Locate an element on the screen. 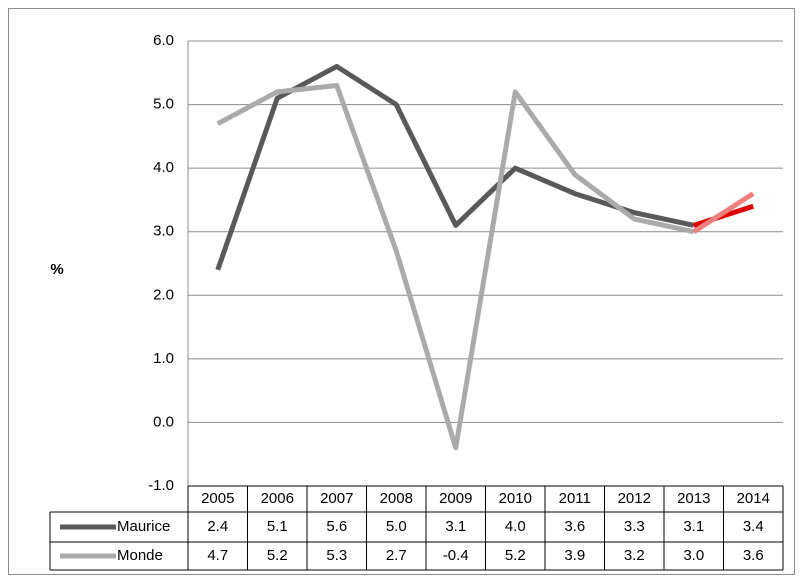  y-axis-label: % is located at coordinates (56, 269).